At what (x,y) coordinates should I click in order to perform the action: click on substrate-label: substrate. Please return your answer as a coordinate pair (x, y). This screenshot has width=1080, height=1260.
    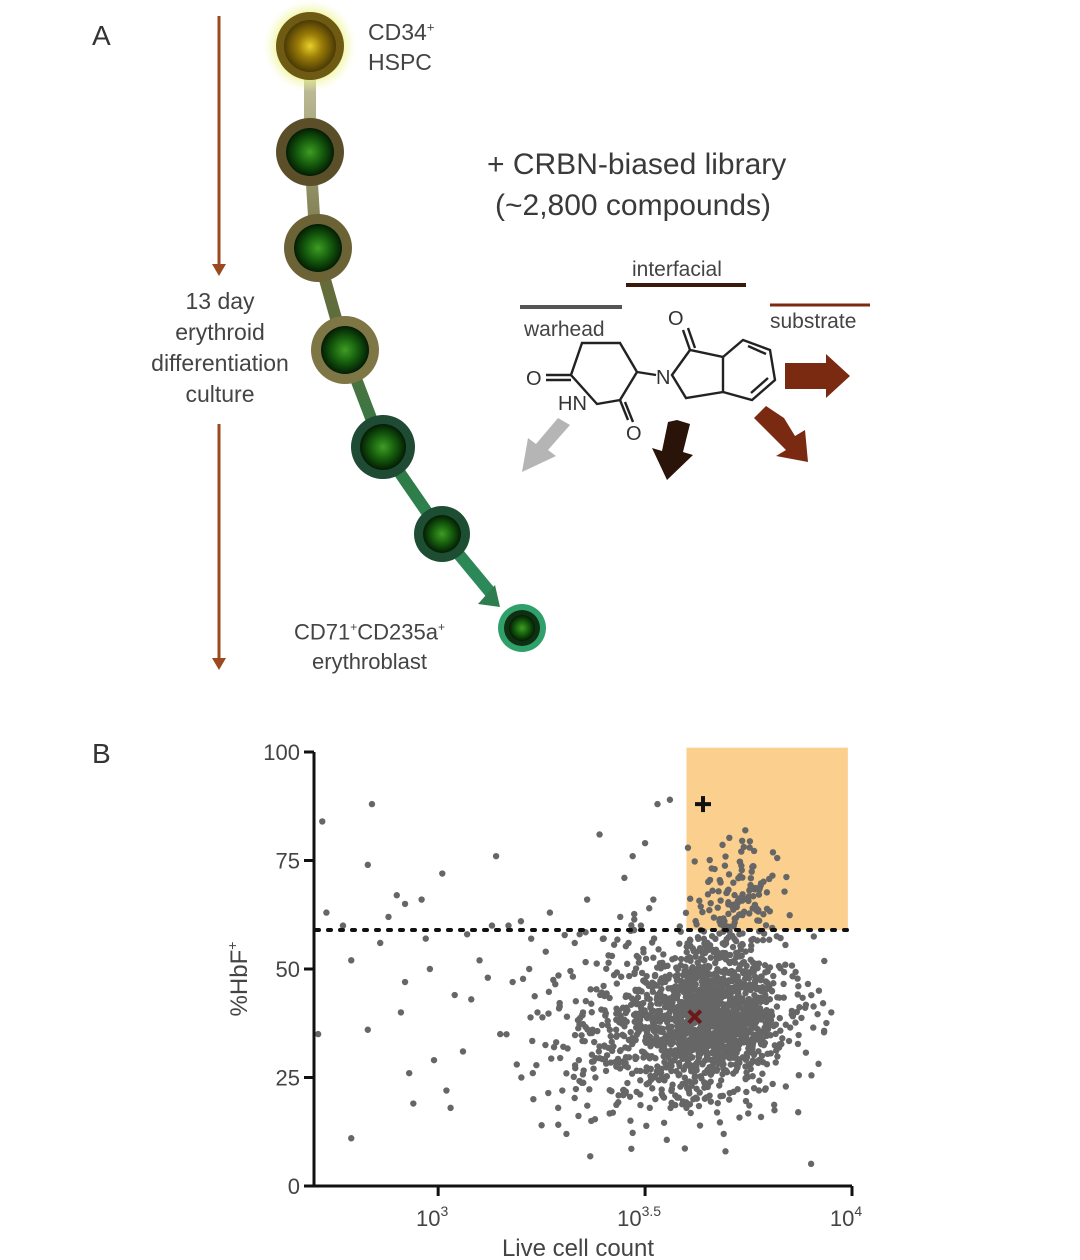
    Looking at the image, I should click on (813, 321).